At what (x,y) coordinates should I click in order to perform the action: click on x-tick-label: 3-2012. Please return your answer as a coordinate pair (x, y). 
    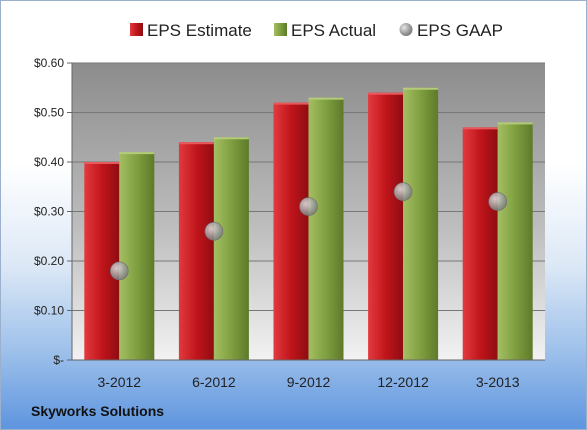
    Looking at the image, I should click on (120, 382).